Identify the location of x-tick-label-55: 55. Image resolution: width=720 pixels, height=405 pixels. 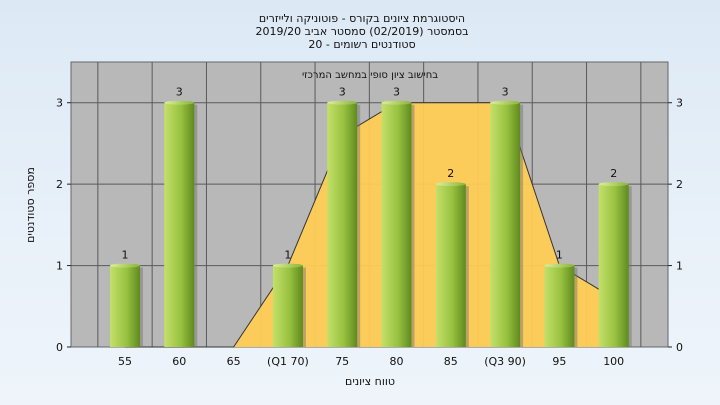
(125, 361).